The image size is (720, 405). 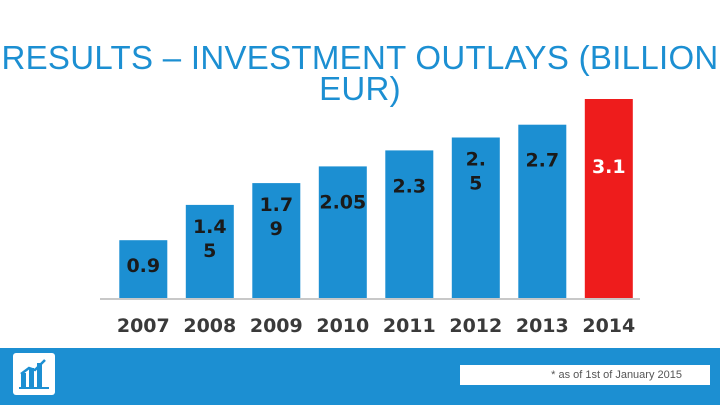 I want to click on x-tick-2008: 2008, so click(x=209, y=326).